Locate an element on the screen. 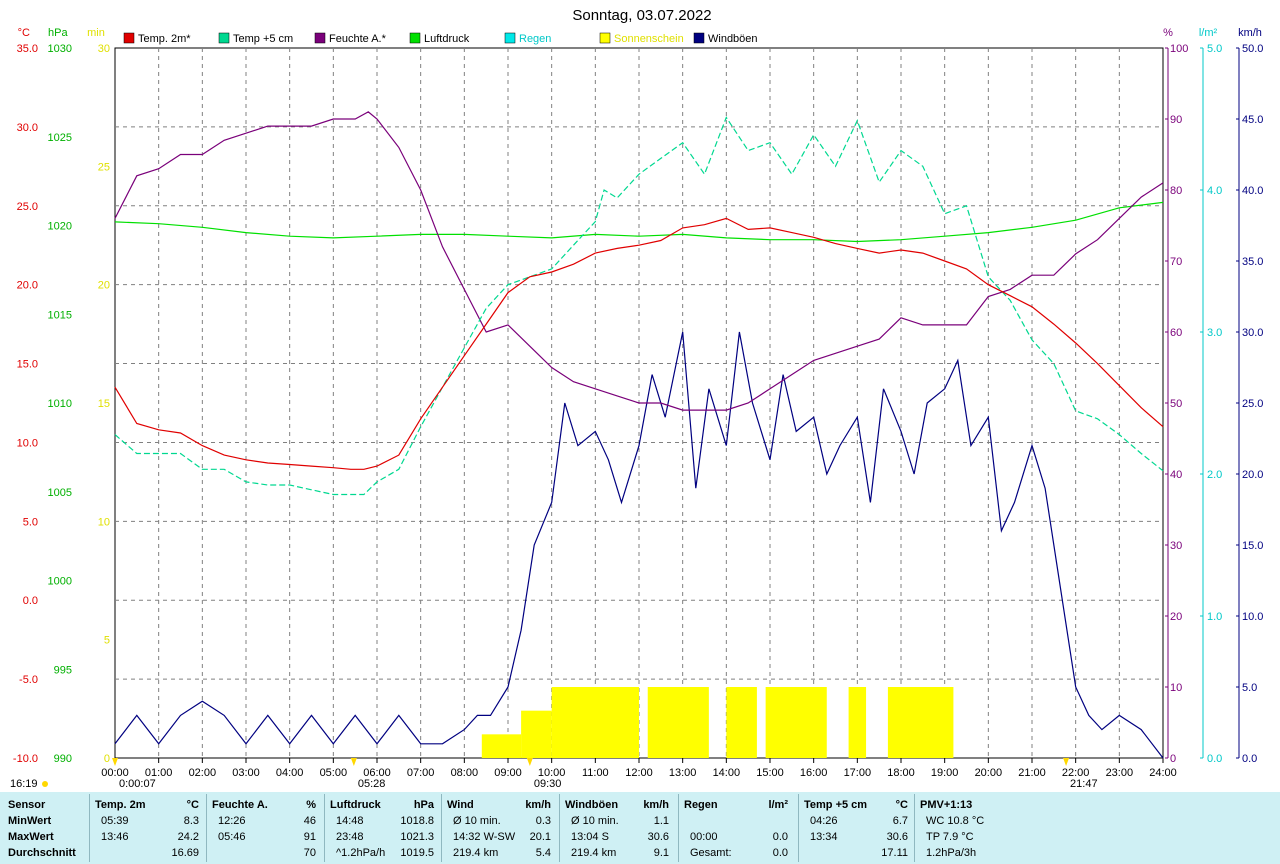  humidity-tick-label: 90 is located at coordinates (1176, 120).